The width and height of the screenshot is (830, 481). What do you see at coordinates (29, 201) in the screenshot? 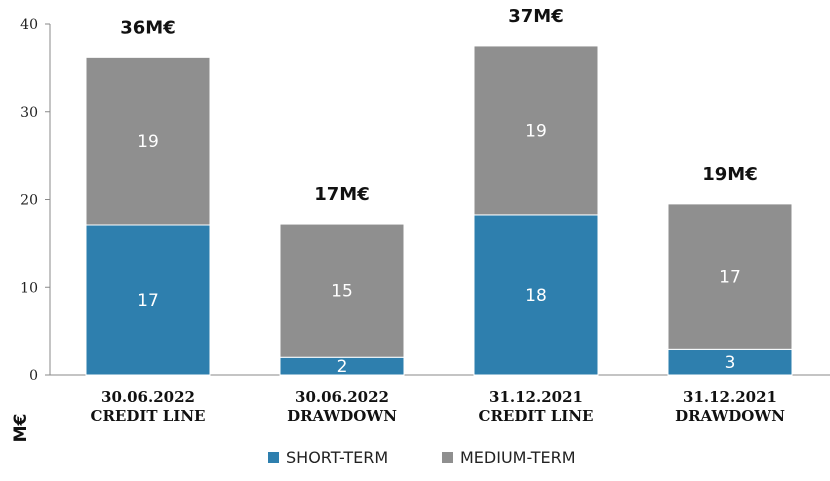
I see `y-tick-label: 20` at bounding box center [29, 201].